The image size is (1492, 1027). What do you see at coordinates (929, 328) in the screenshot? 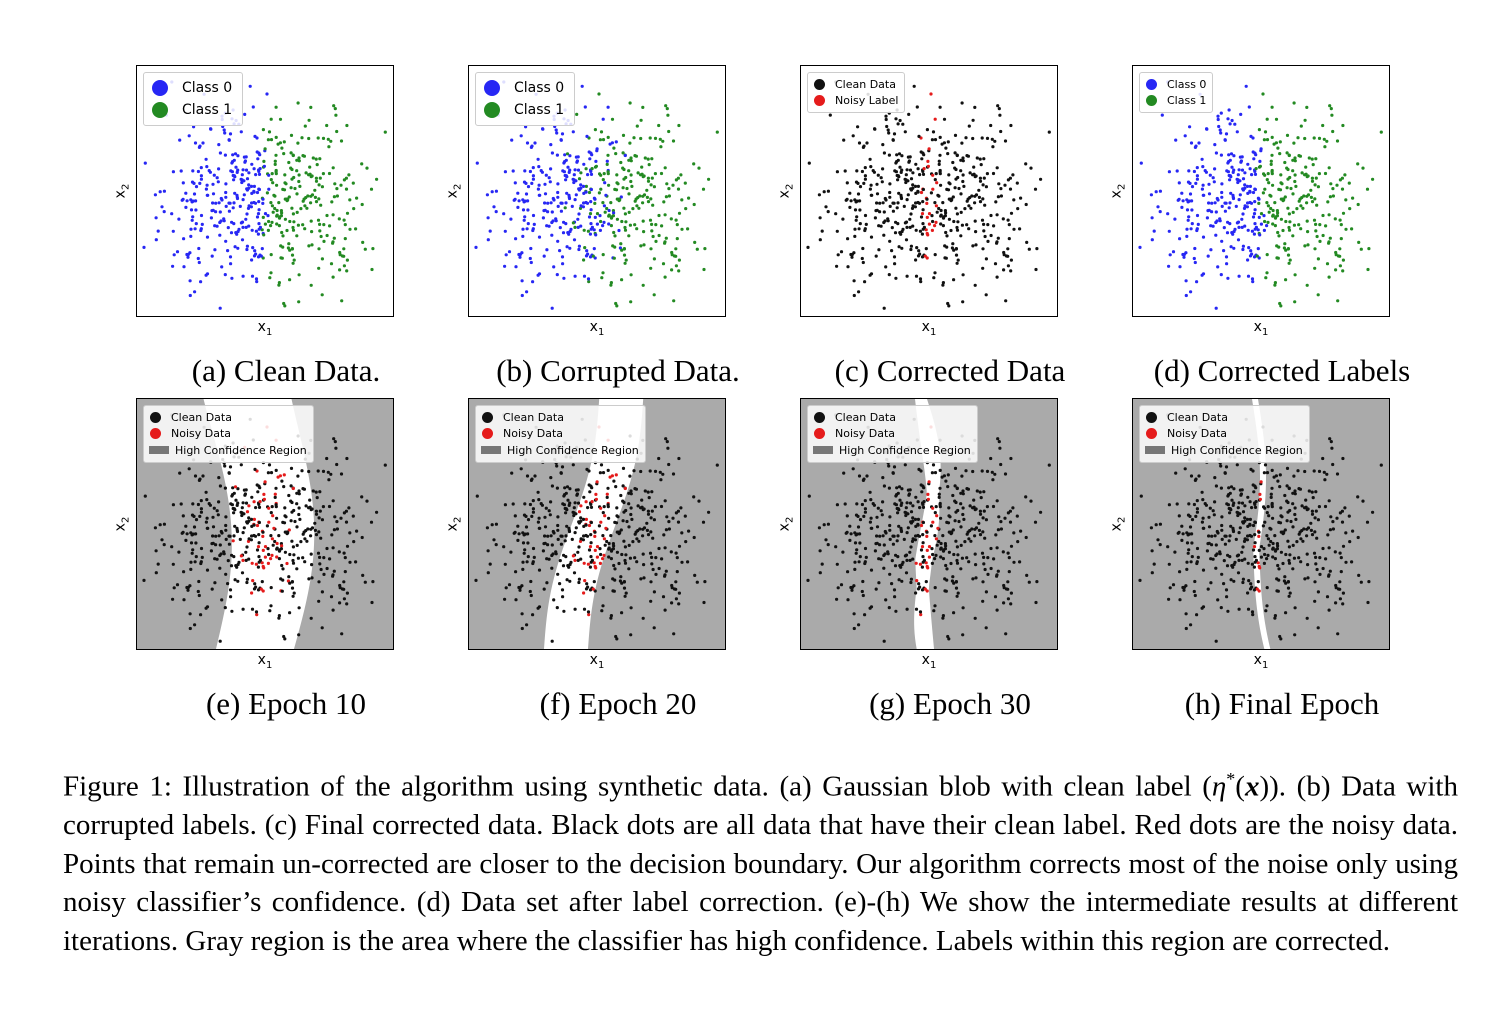
I see `x-axis-label-c: x1` at bounding box center [929, 328].